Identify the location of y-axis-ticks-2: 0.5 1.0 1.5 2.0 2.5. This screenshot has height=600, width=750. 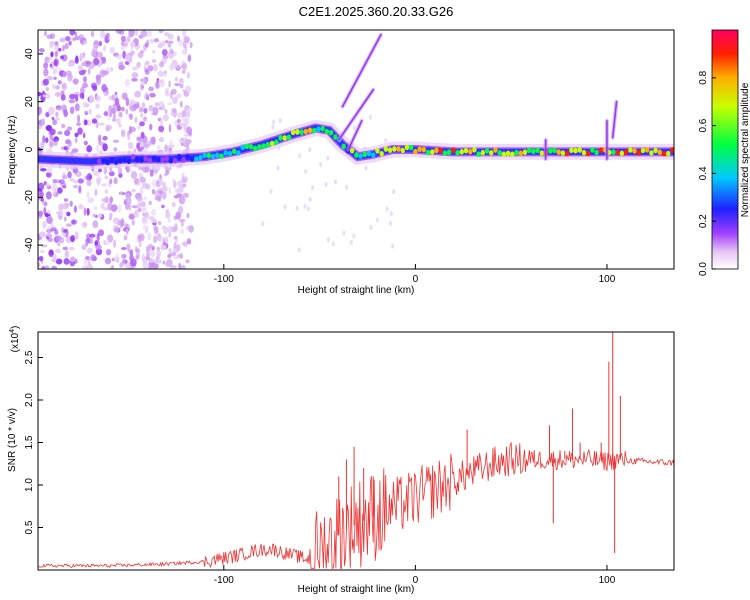
(33, 442).